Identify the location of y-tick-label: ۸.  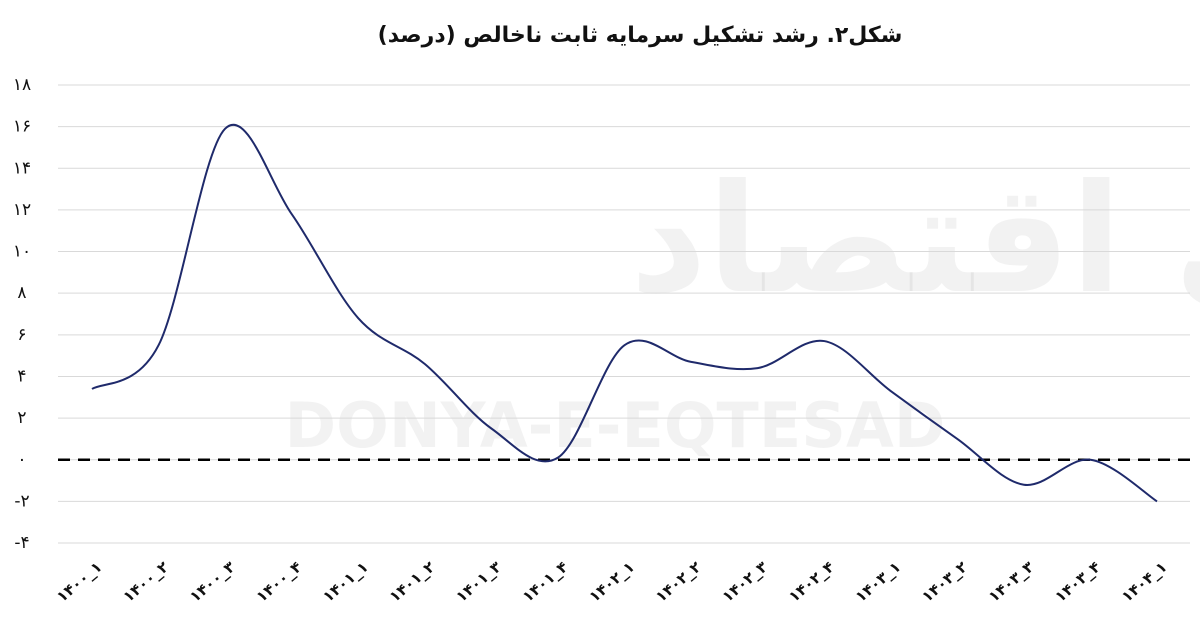
(21, 293).